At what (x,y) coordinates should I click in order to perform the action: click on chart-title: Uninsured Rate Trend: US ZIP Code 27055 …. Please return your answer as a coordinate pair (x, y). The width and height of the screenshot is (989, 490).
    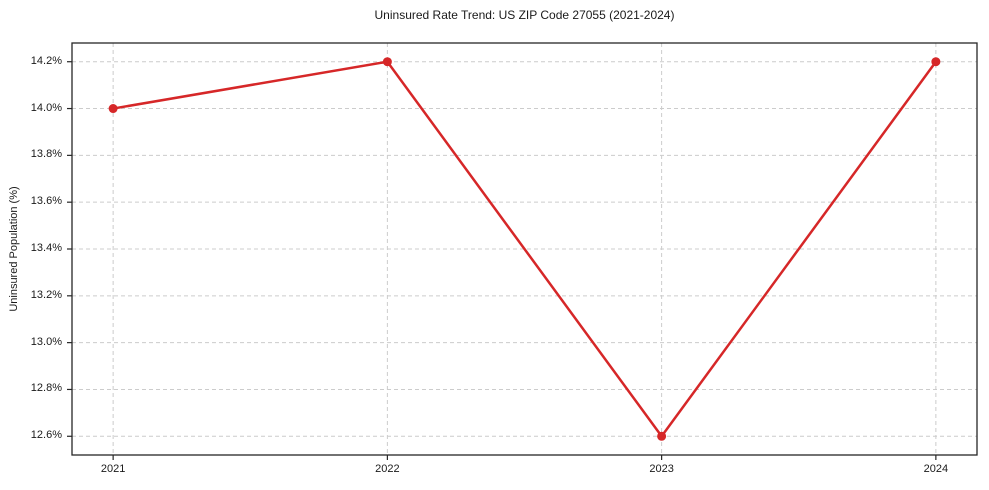
    Looking at the image, I should click on (524, 15).